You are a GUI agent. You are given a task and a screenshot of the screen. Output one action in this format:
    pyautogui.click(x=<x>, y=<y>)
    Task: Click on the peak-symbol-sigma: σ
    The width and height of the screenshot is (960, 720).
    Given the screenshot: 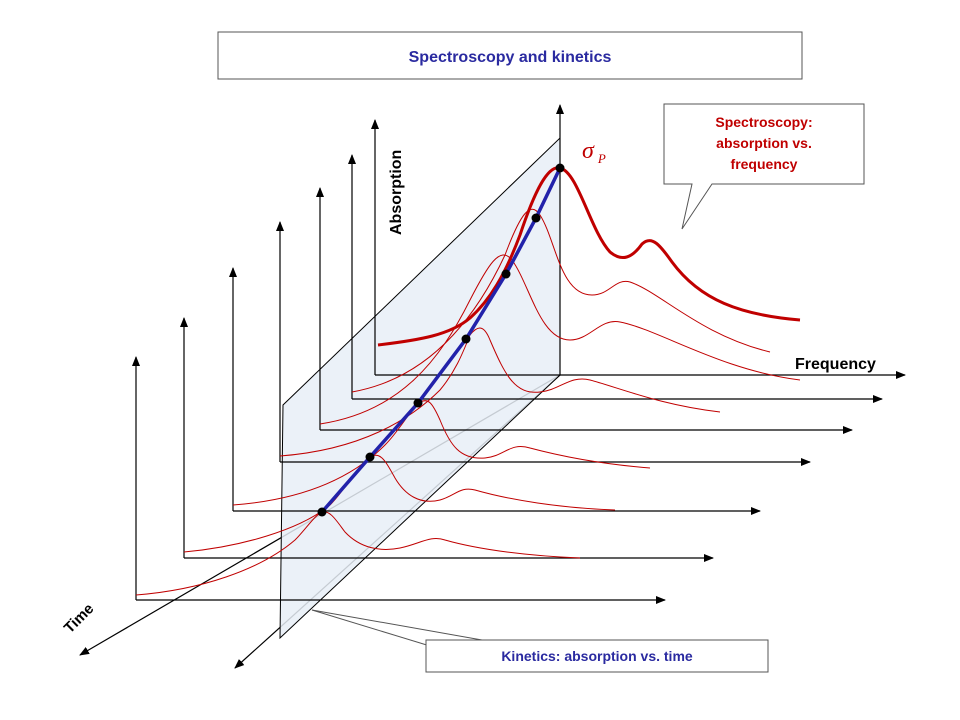 What is the action you would take?
    pyautogui.click(x=588, y=151)
    